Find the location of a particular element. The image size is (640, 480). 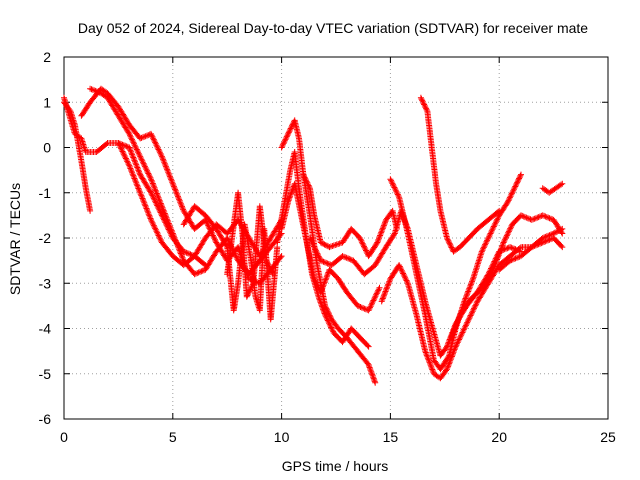

y-tick-label: 0 is located at coordinates (47, 148).